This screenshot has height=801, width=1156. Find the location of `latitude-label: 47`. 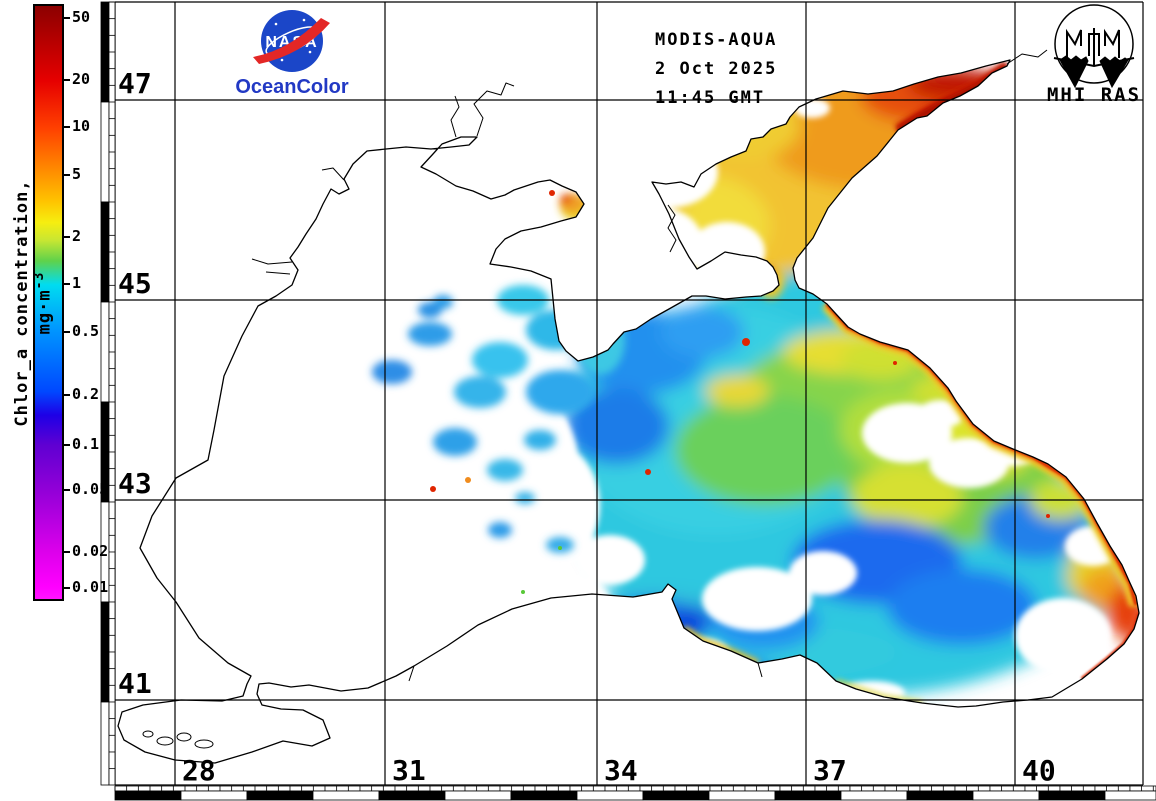

latitude-label: 47 is located at coordinates (135, 83).